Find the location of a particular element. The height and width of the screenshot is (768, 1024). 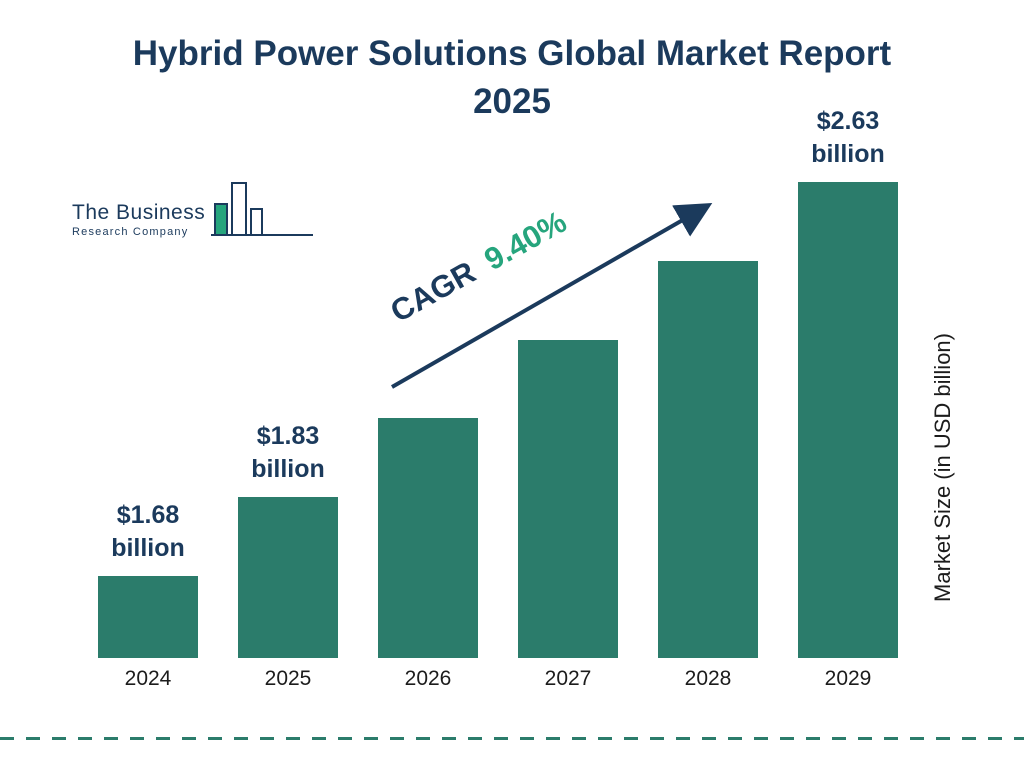

bar-2027 is located at coordinates (568, 499).